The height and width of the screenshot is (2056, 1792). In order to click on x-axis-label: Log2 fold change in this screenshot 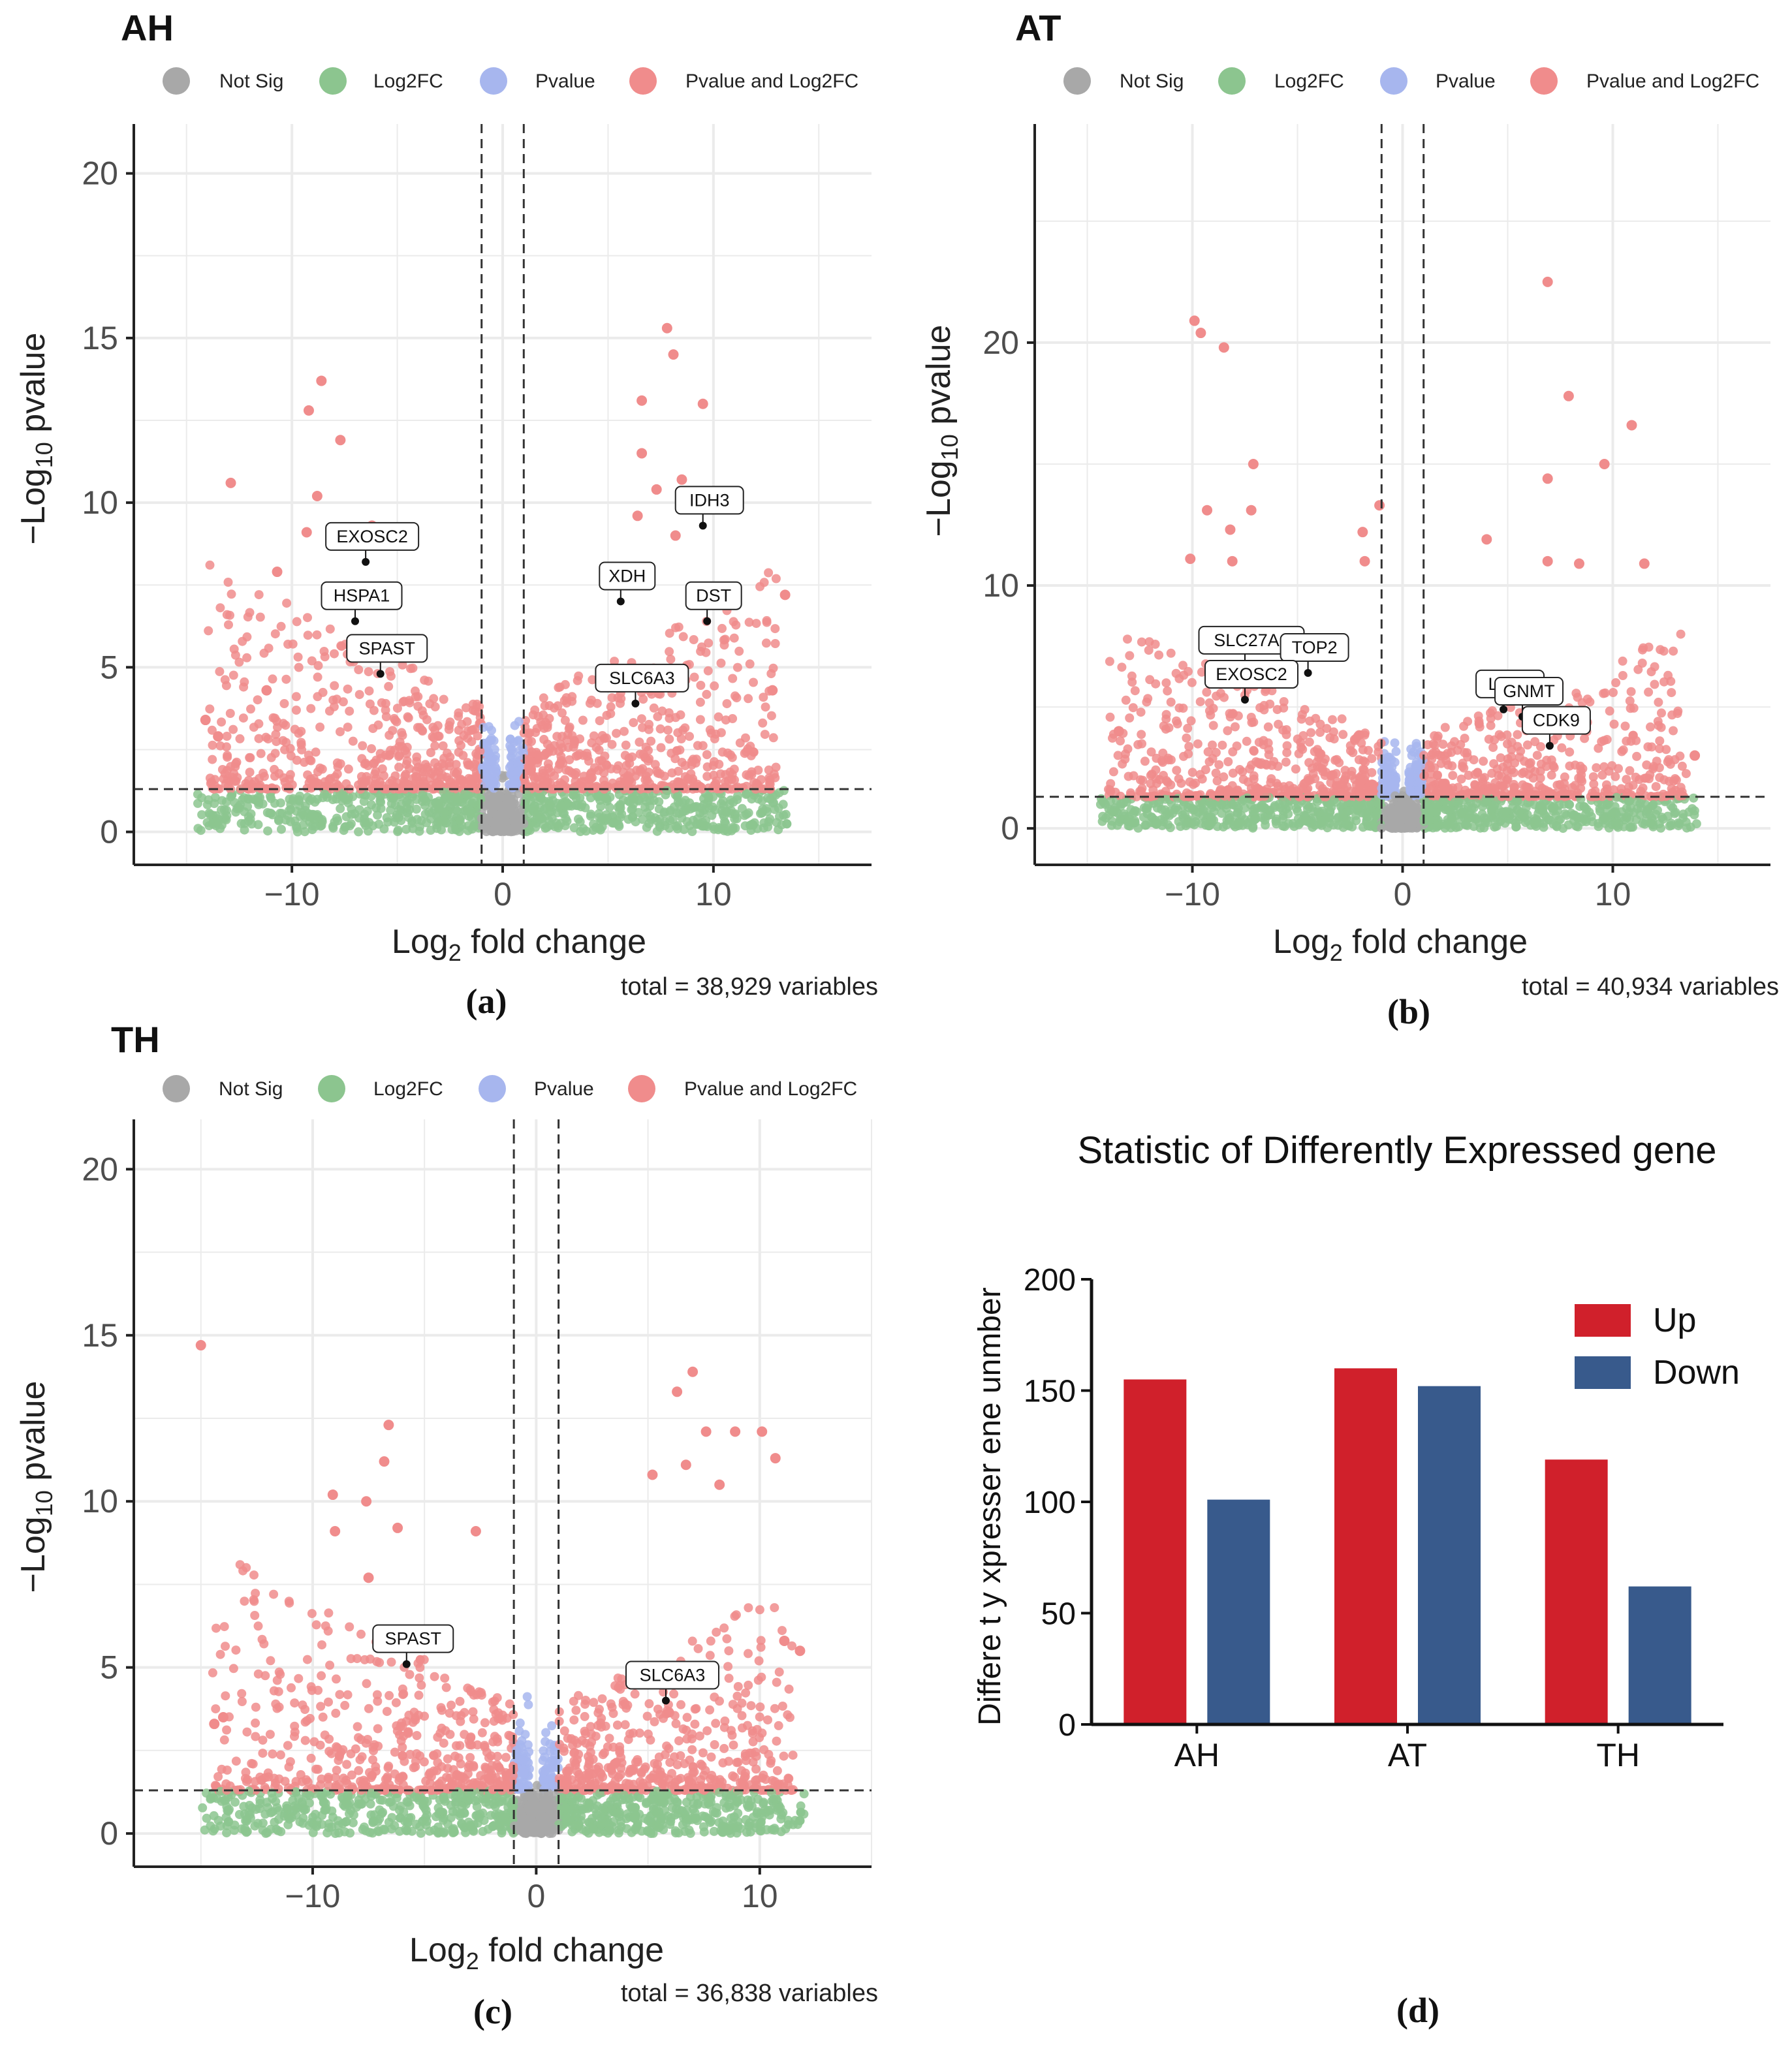, I will do `click(519, 945)`.